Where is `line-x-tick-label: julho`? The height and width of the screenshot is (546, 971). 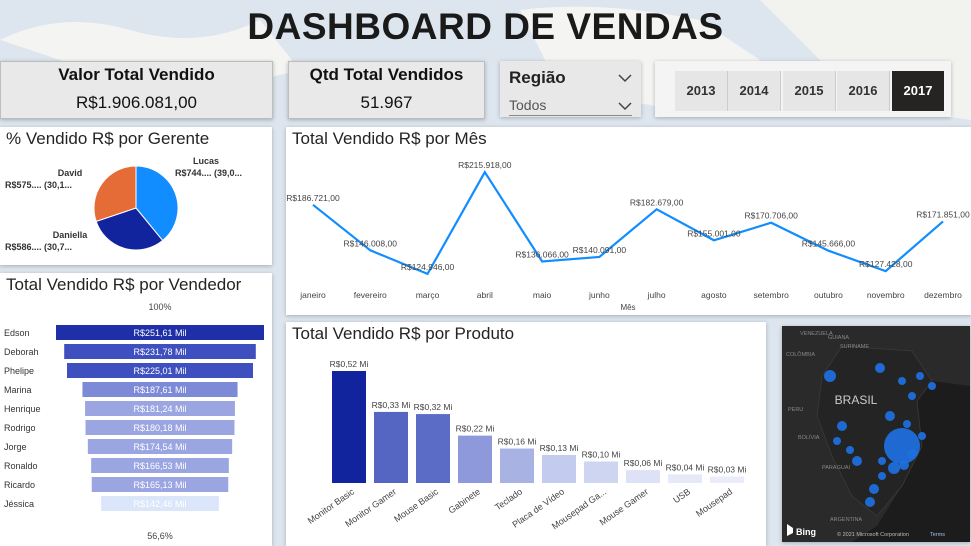
line-x-tick-label: julho is located at coordinates (656, 295).